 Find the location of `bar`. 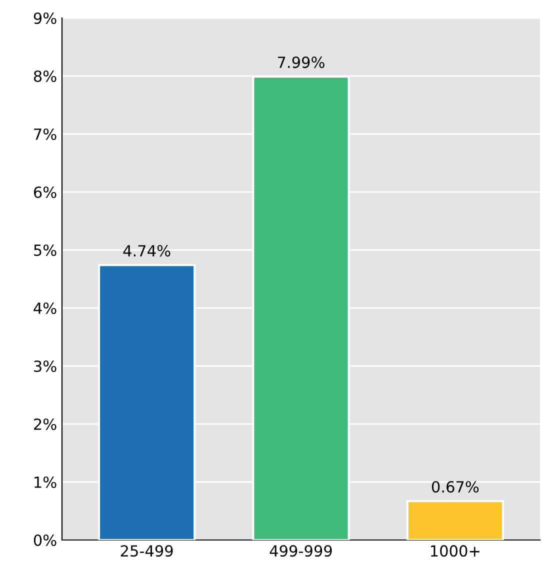

bar is located at coordinates (455, 520).